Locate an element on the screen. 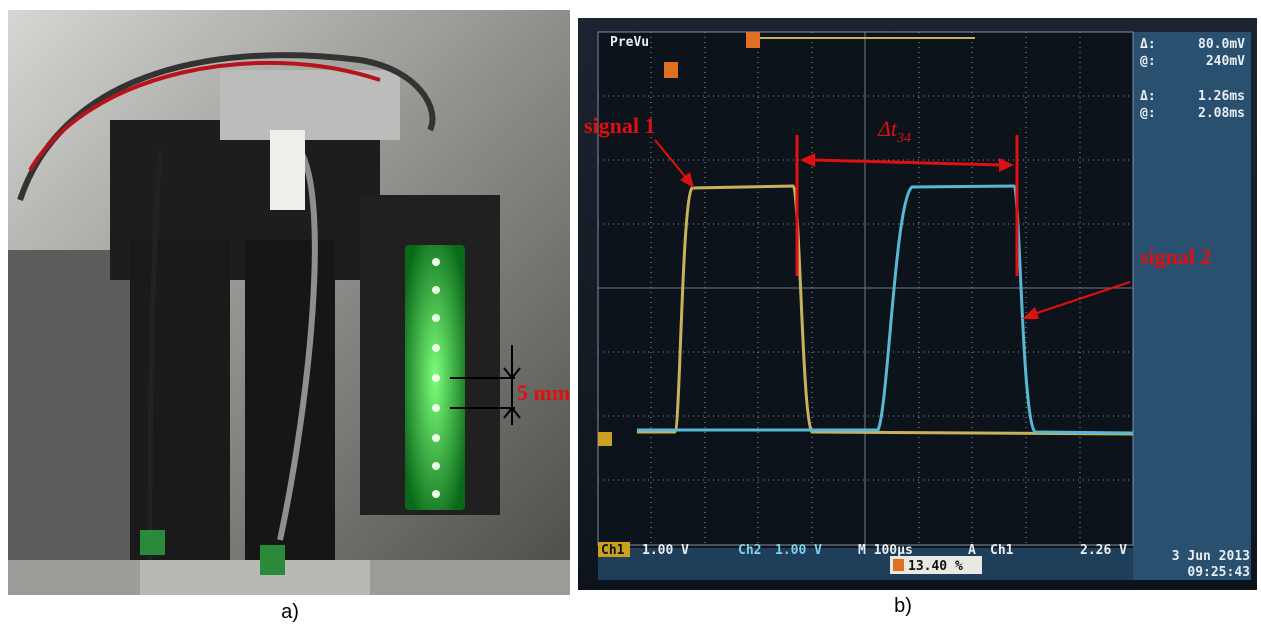 The image size is (1261, 628). scope-time: 09:25:43 is located at coordinates (1218, 572).